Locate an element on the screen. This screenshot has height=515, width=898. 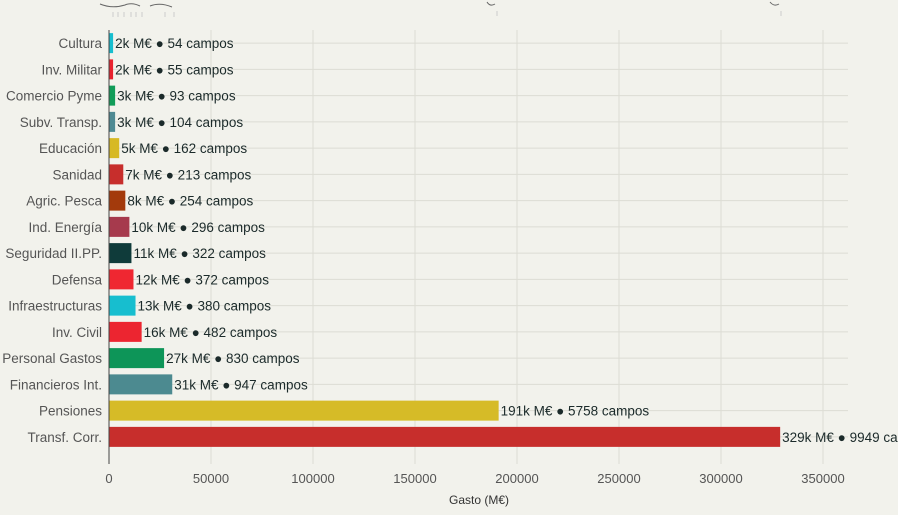
data-label: 16k M€ ● 482 campos is located at coordinates (211, 332).